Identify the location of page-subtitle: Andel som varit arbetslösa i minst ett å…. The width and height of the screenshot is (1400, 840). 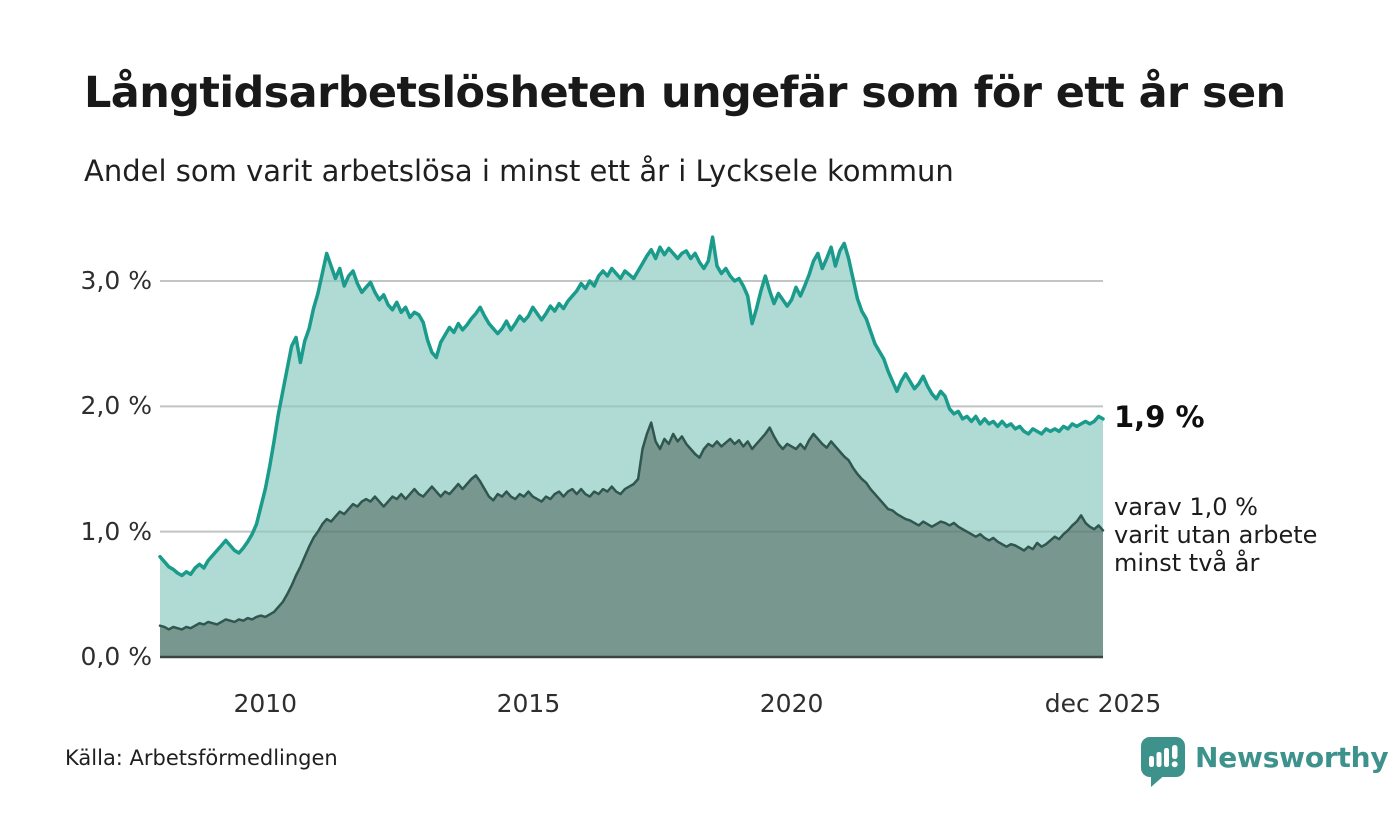
(519, 171).